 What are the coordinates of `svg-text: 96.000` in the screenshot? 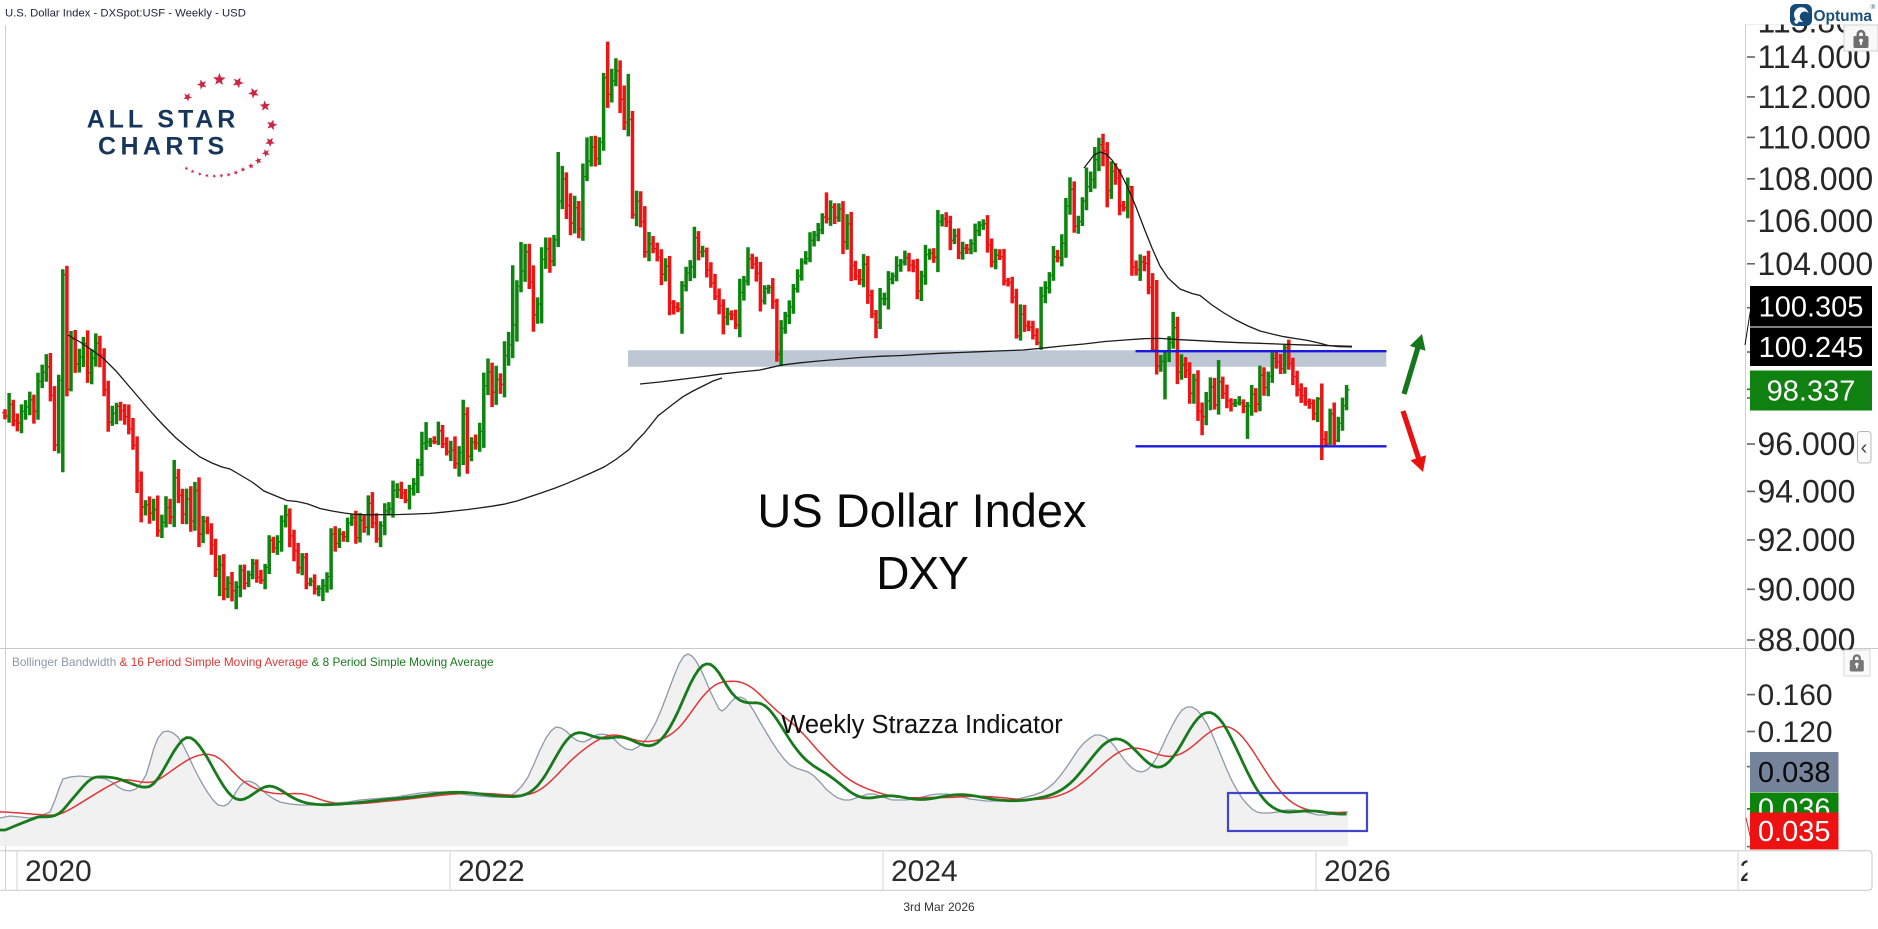 It's located at (1807, 444).